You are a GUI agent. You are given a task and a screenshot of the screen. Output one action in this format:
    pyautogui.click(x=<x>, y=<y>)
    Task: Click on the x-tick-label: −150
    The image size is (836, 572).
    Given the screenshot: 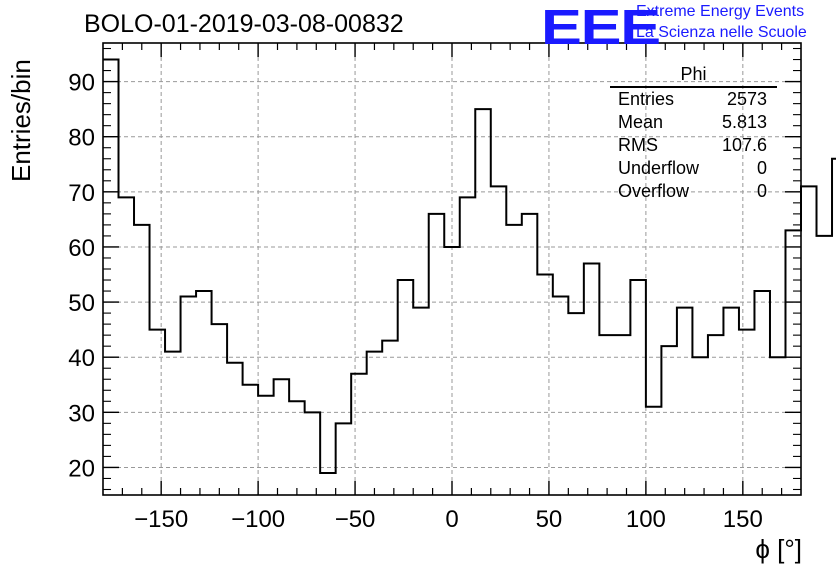 What is the action you would take?
    pyautogui.click(x=161, y=519)
    